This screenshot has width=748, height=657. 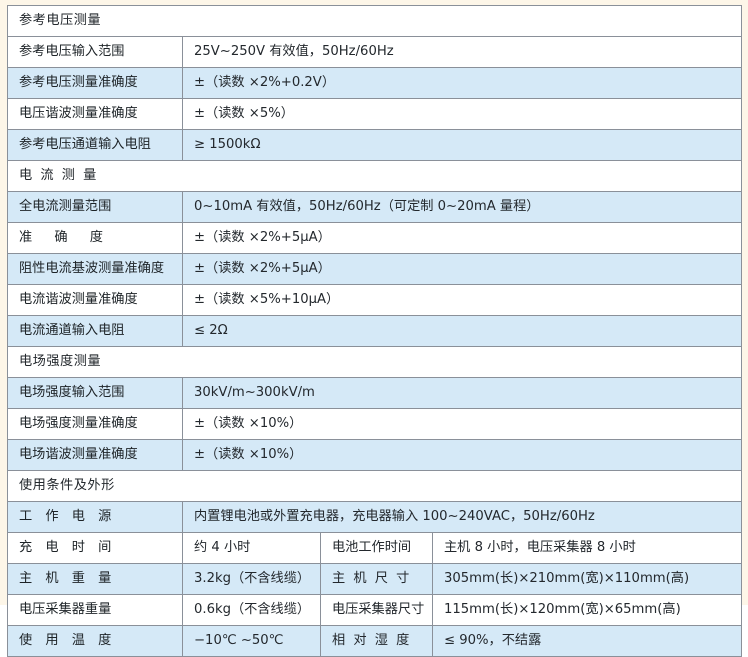 I want to click on table-row: 使 用 温 度 −10℃ ~50℃ 相 对 湿 度 ≤ 90%，不结露, so click(x=374, y=641).